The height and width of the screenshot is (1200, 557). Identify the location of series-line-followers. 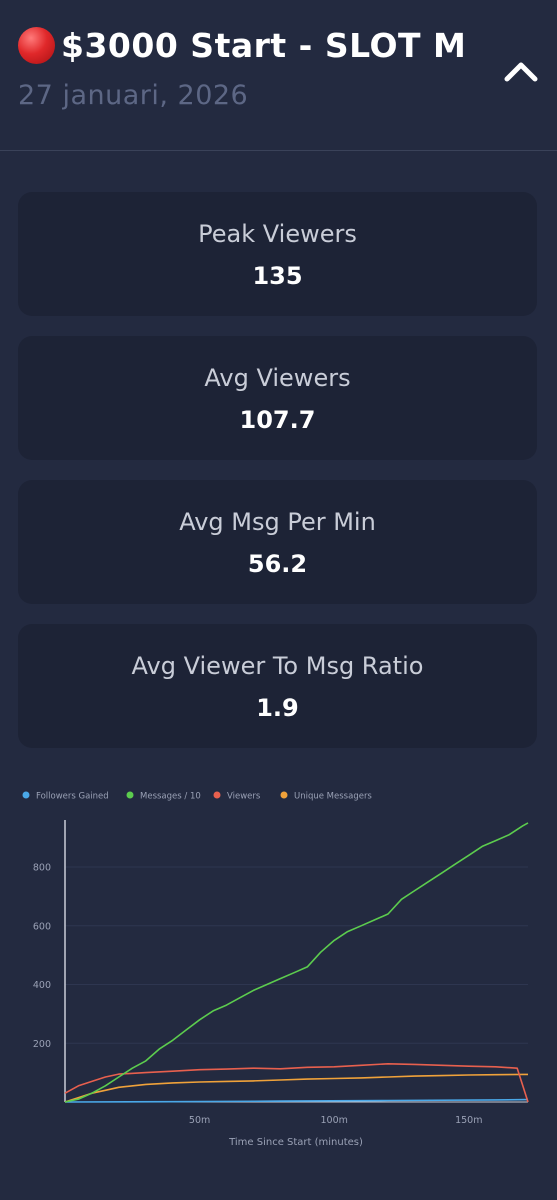
(296, 1100).